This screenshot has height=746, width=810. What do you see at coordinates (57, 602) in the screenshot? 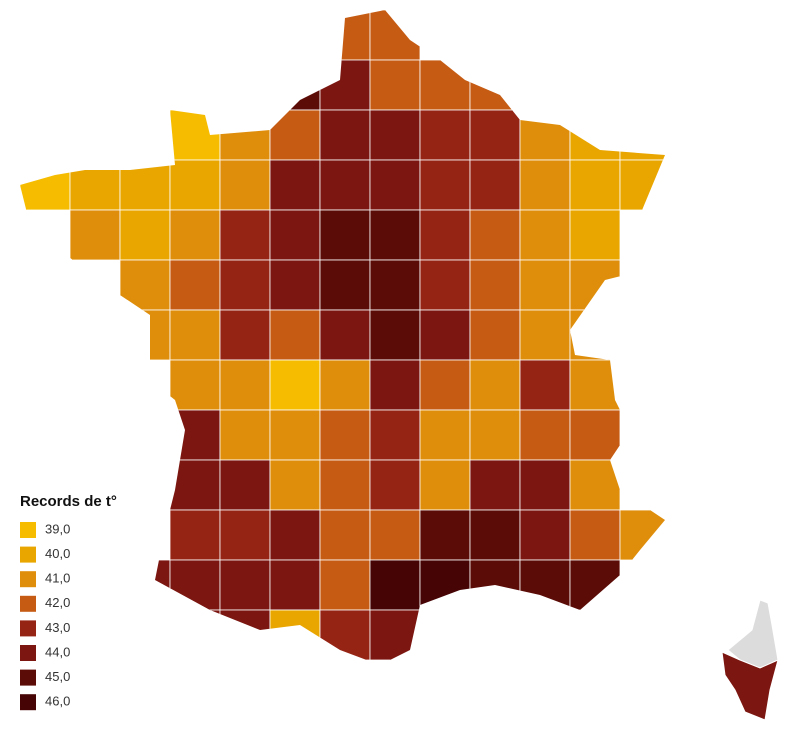
I see `legend-label: 42,0` at bounding box center [57, 602].